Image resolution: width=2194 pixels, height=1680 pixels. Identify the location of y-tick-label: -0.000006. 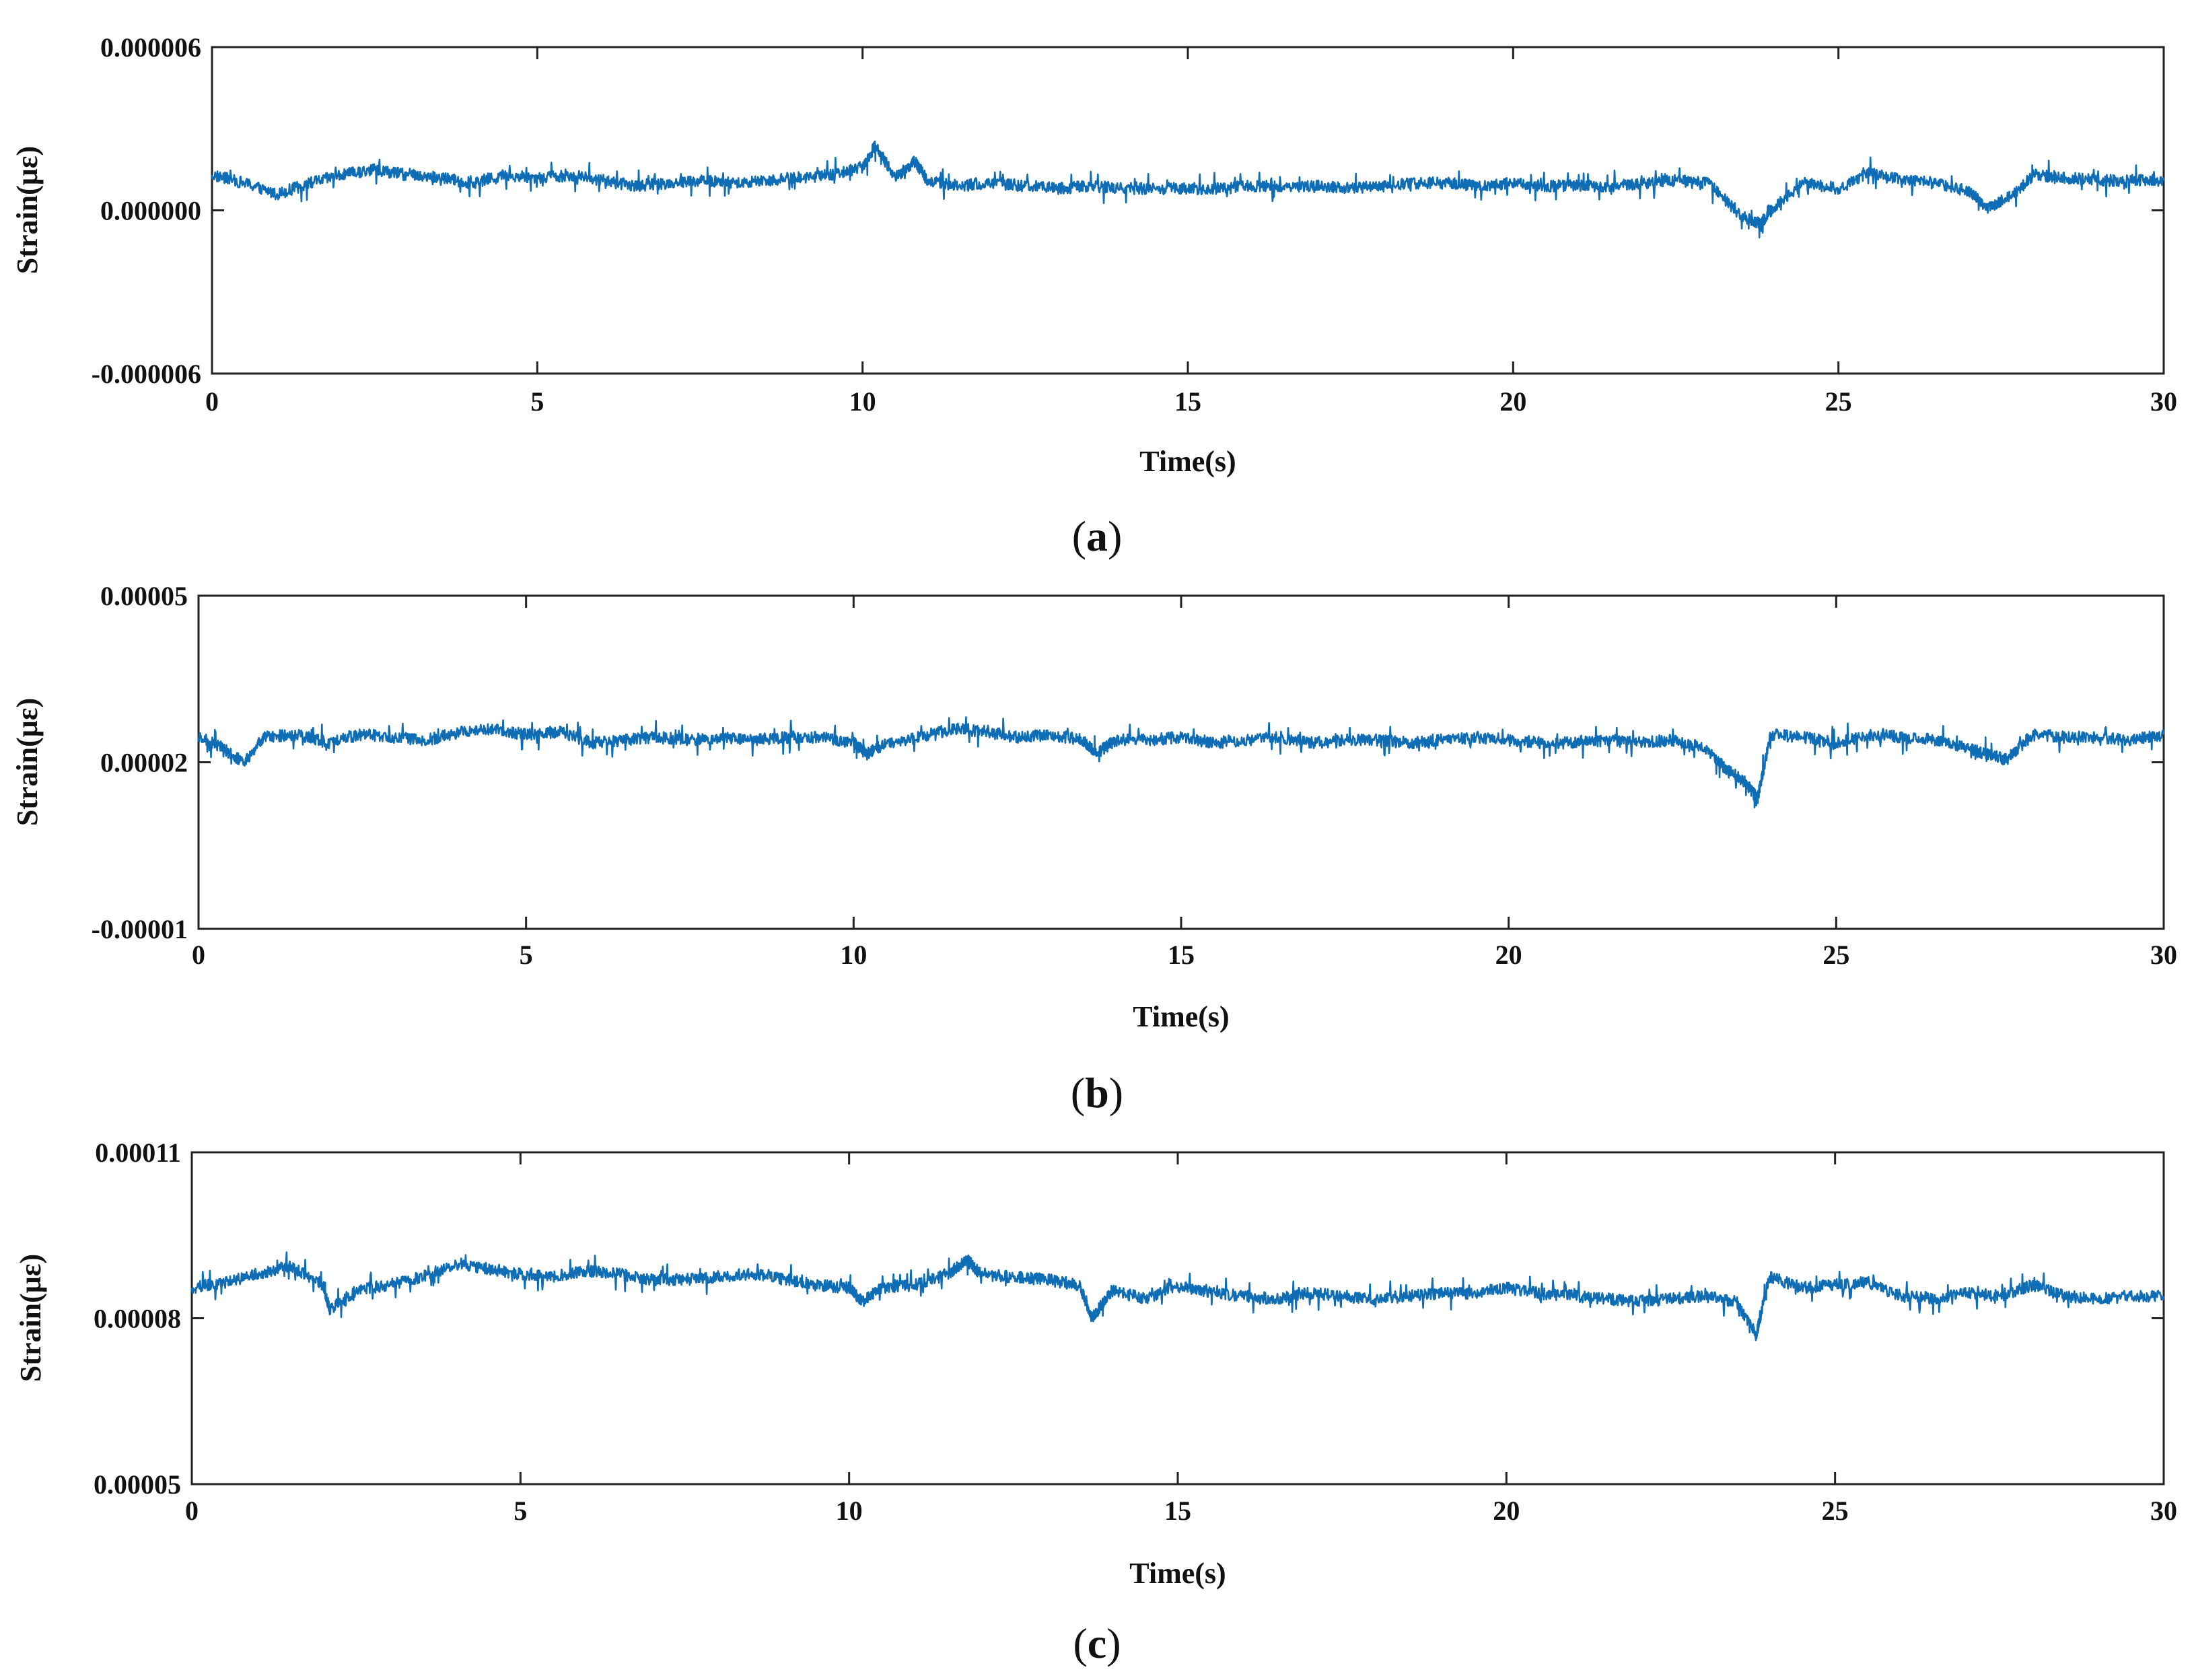
(146, 374).